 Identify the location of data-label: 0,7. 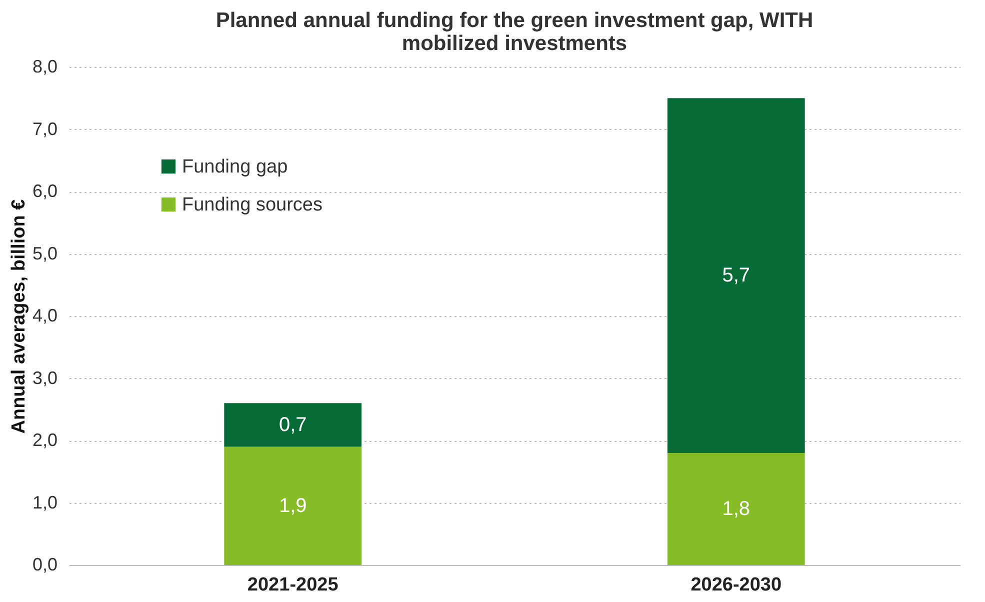
(292, 425).